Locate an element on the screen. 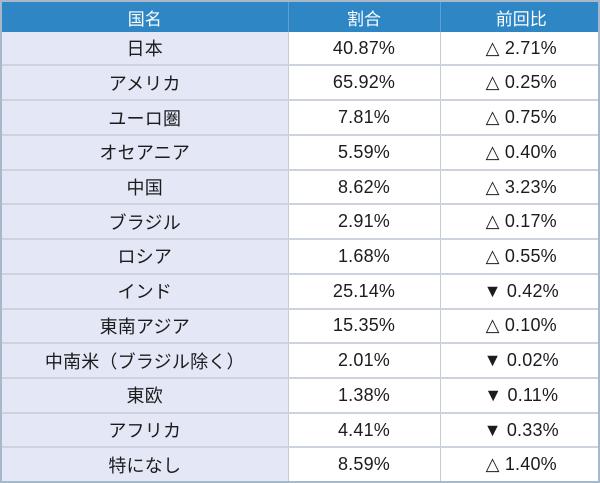  table-row: ブラジル 2.91% △ 0.17% is located at coordinates (300, 221).